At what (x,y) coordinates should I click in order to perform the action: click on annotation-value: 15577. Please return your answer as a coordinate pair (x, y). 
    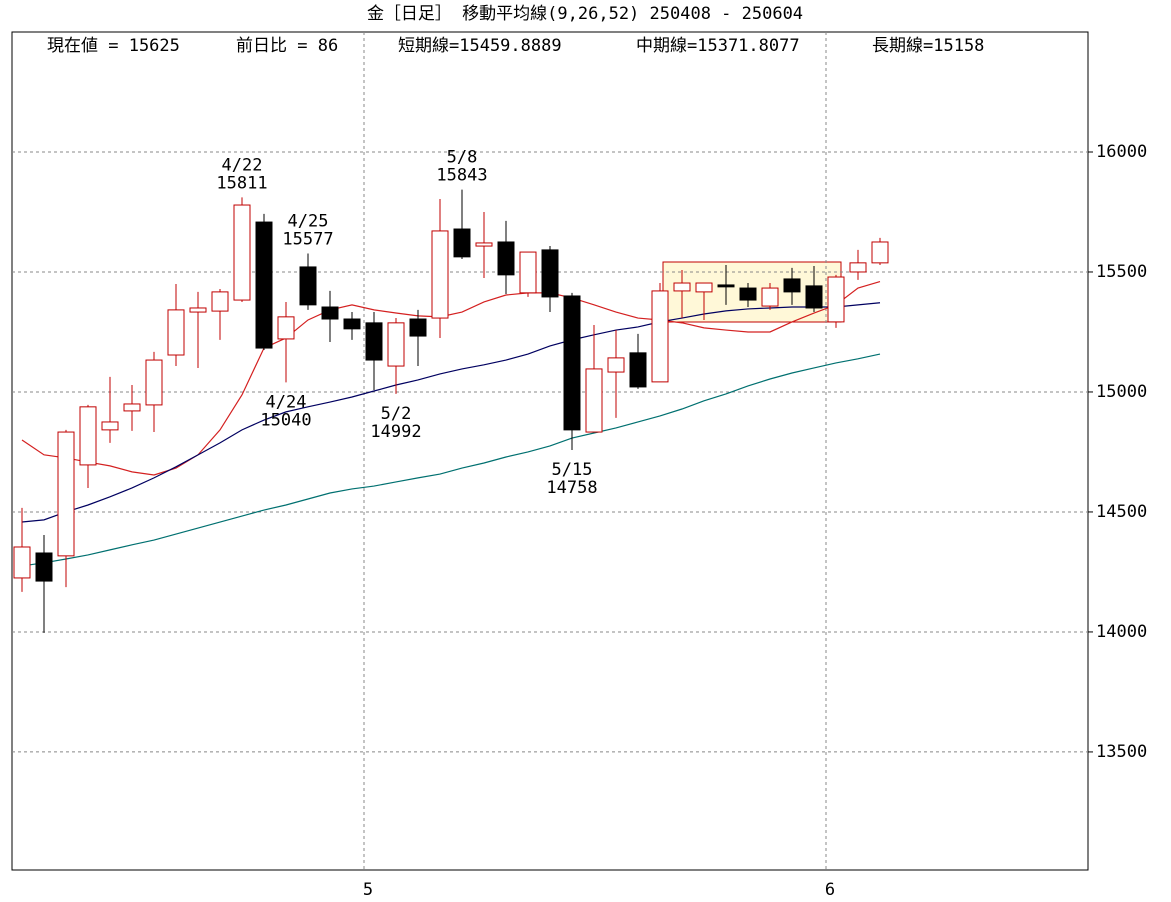
    Looking at the image, I should click on (307, 239).